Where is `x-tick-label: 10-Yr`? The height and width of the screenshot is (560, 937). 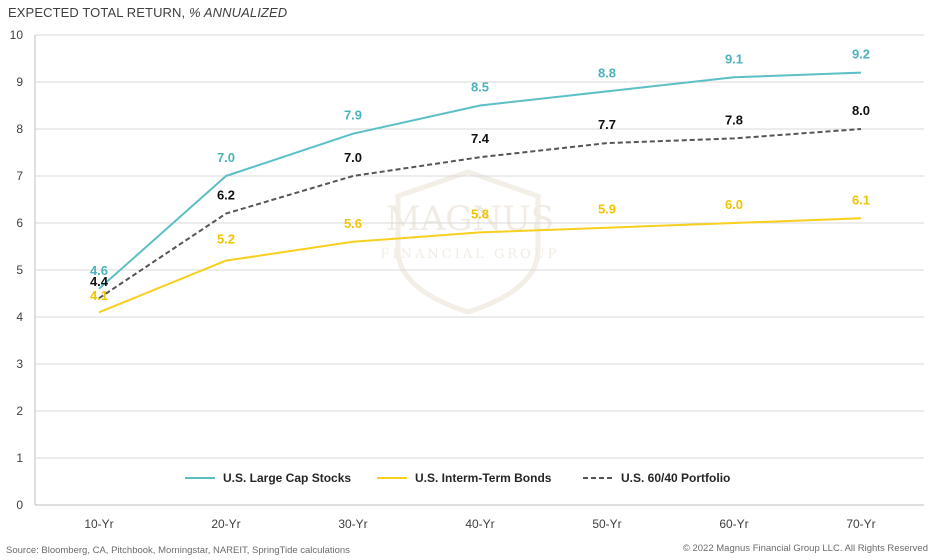
x-tick-label: 10-Yr is located at coordinates (98, 524).